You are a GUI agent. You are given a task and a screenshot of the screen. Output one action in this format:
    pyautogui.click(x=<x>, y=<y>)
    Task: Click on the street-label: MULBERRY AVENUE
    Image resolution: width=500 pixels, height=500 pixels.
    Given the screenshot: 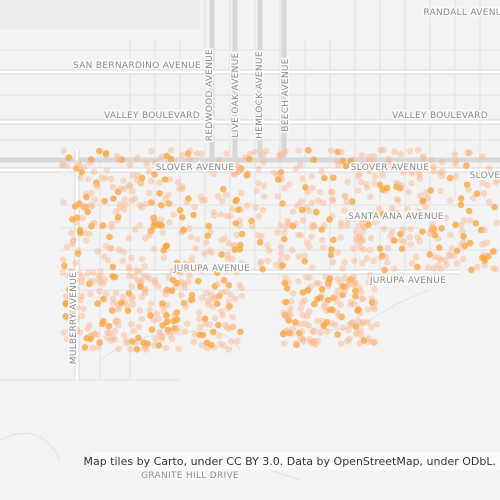 What is the action you would take?
    pyautogui.click(x=74, y=318)
    